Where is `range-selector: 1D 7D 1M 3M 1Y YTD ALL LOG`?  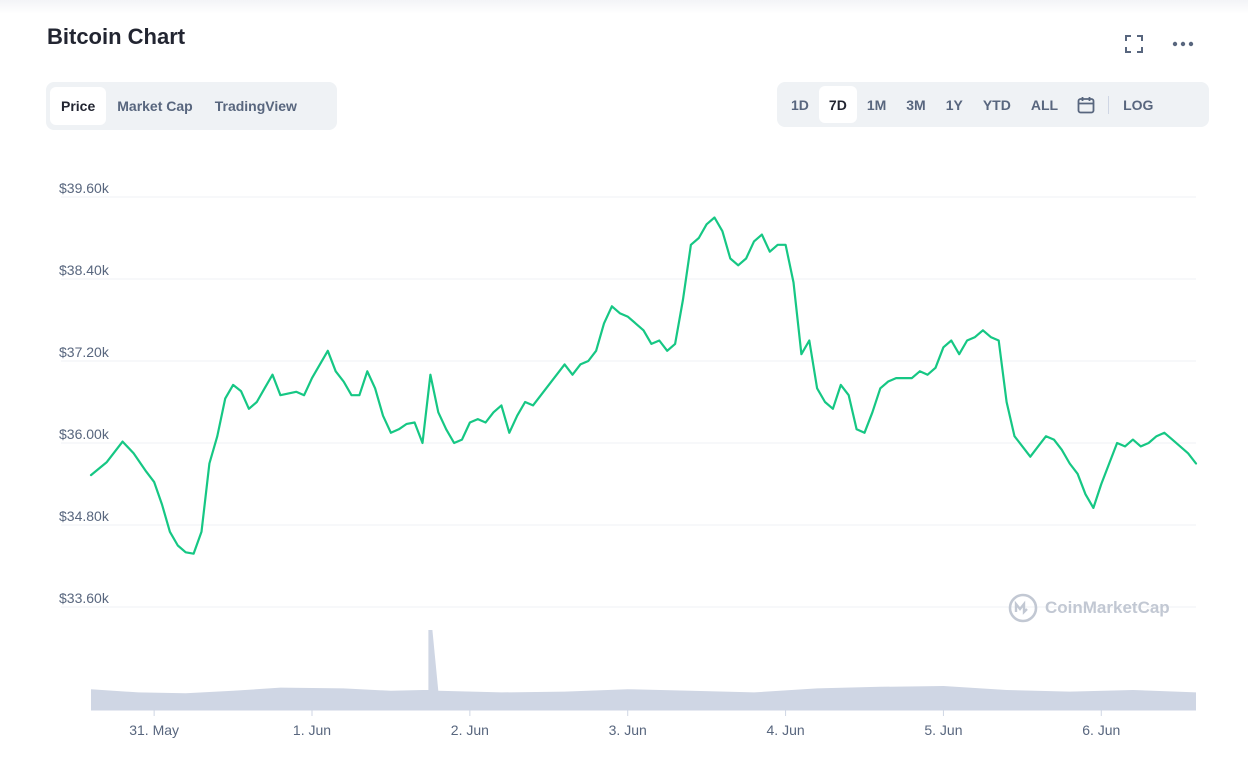 range-selector: 1D 7D 1M 3M 1Y YTD ALL LOG is located at coordinates (993, 104).